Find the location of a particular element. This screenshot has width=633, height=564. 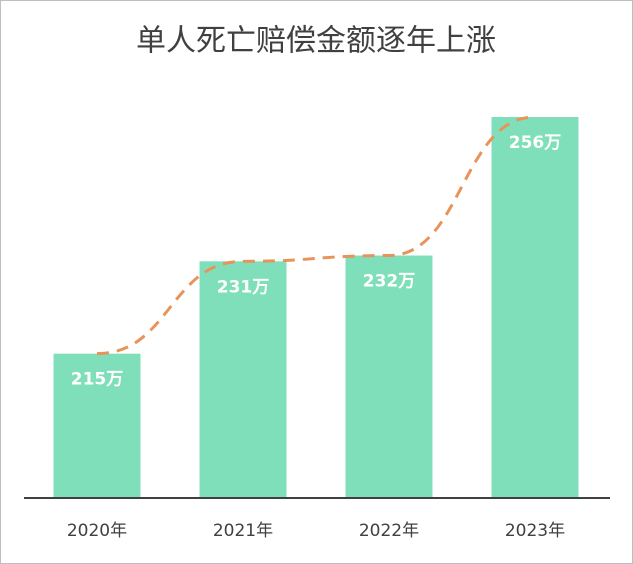

value-label: 231万 is located at coordinates (243, 287).